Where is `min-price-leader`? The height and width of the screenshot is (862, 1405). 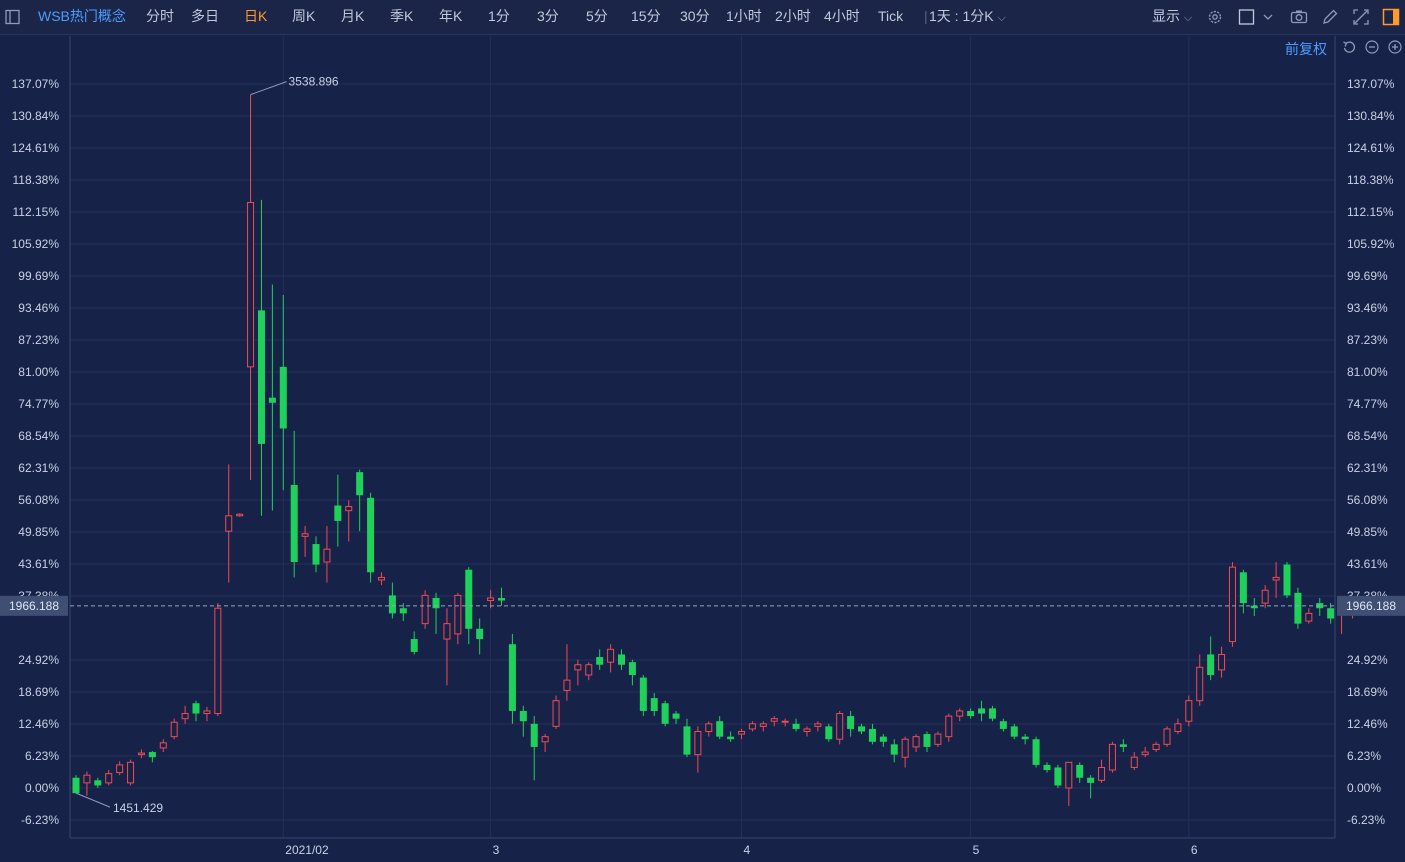
min-price-leader is located at coordinates (93, 800).